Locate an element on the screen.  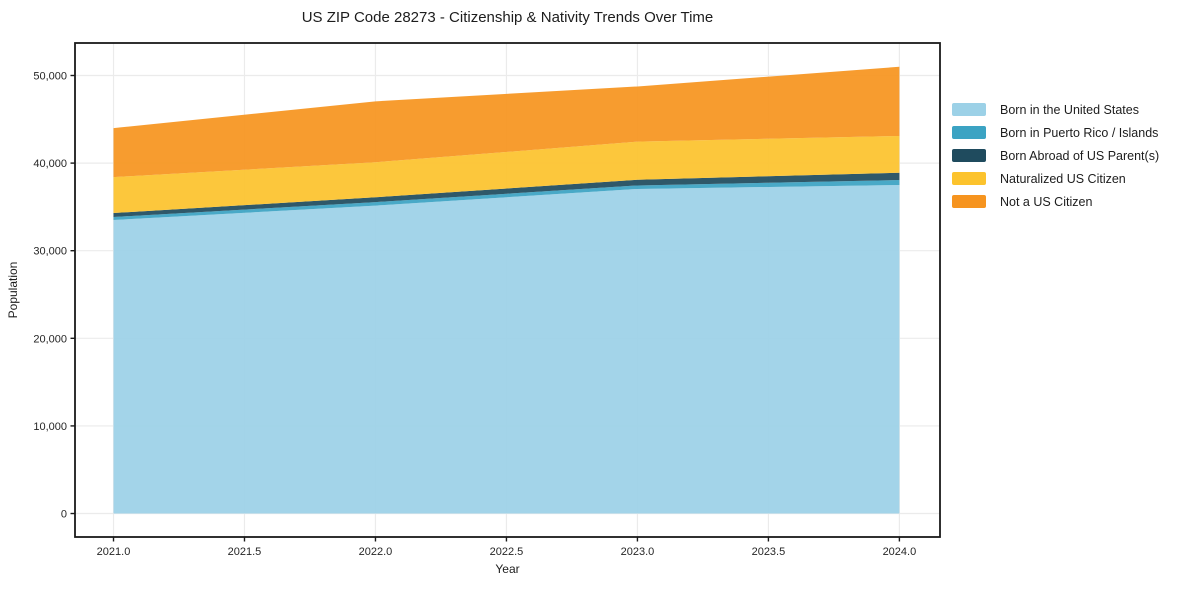
legend-item: Born Abroad of US Parent(s) is located at coordinates (1056, 155).